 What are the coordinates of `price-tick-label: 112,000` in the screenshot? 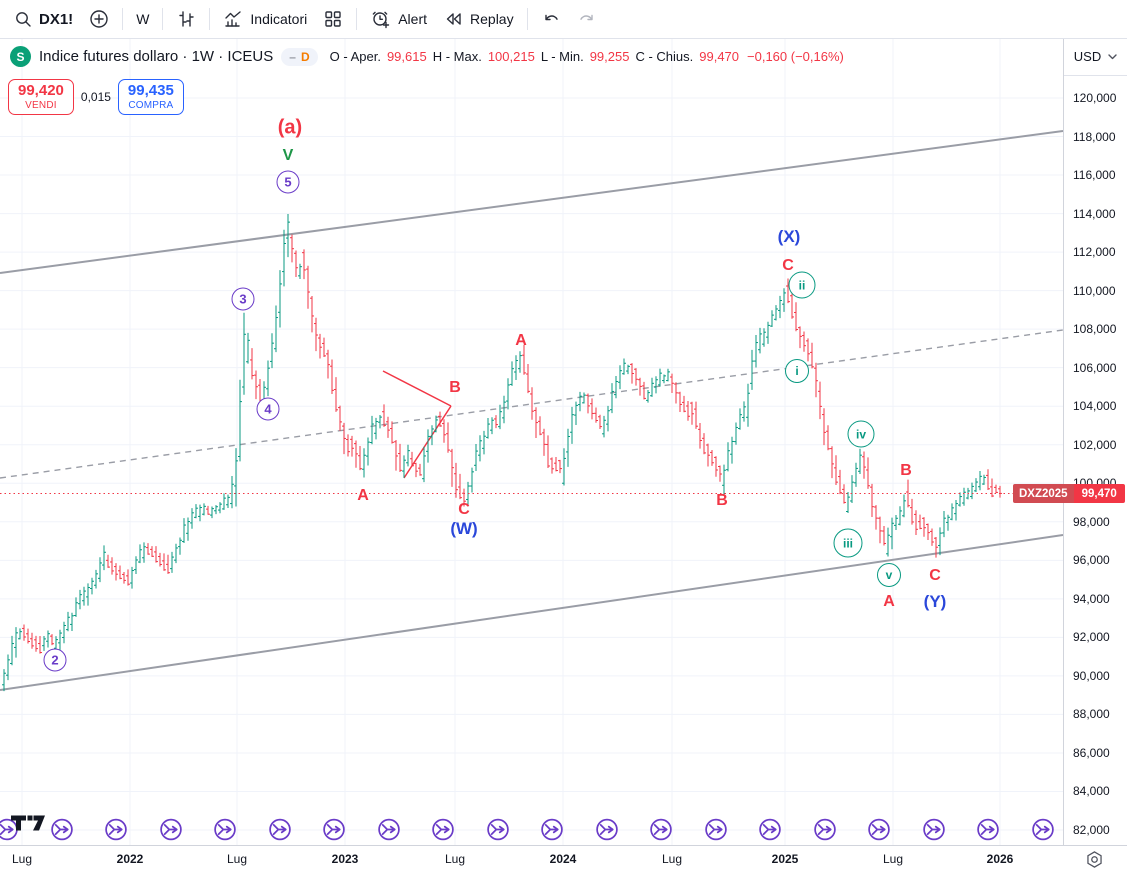 It's located at (1094, 252).